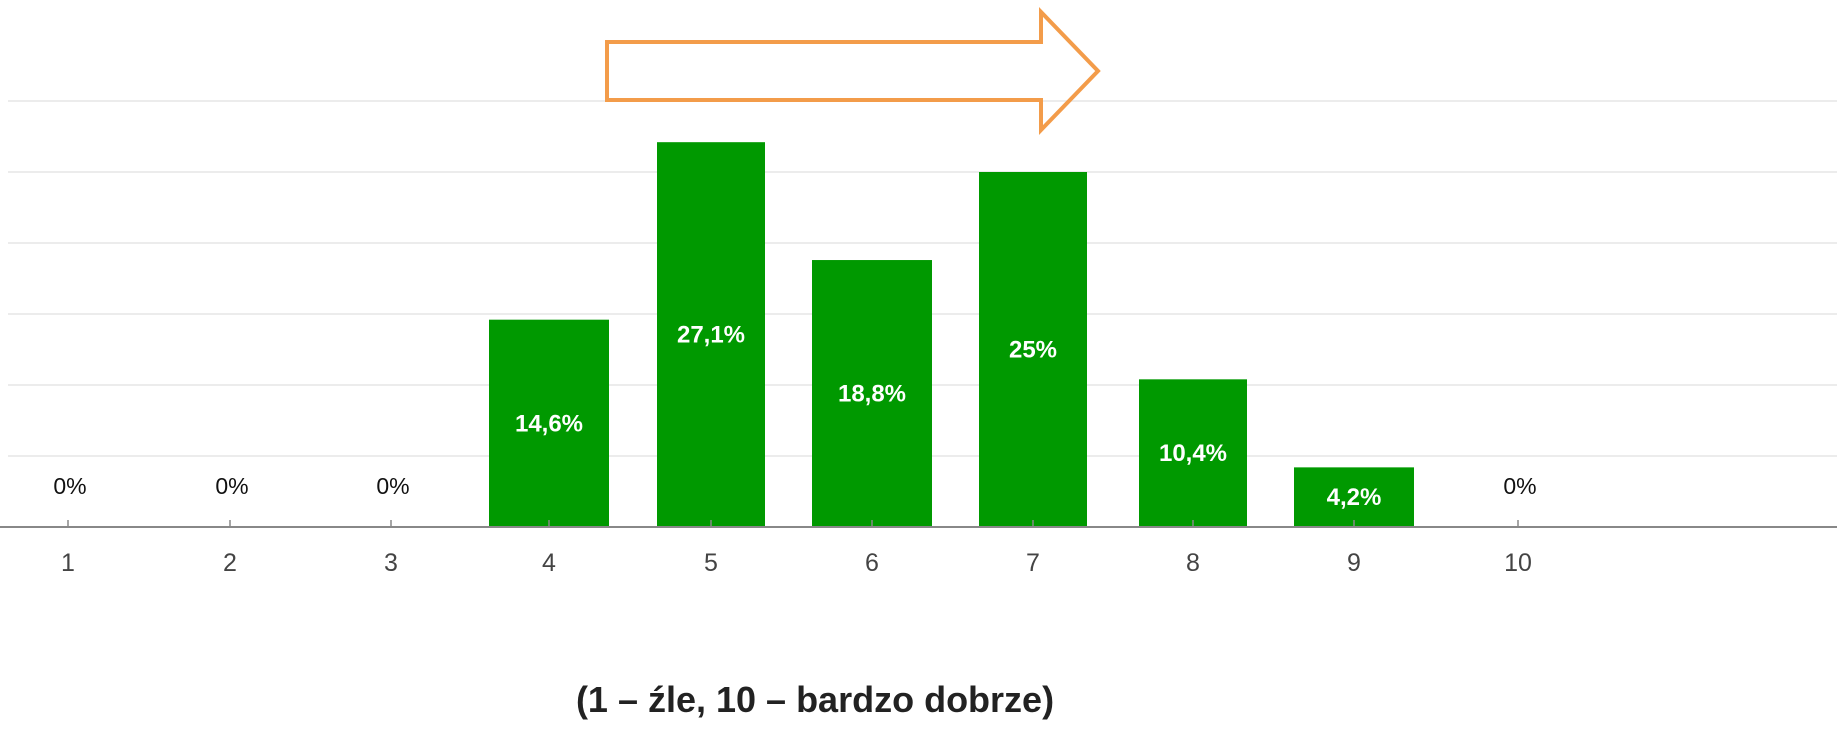 This screenshot has height=742, width=1837. I want to click on bar-value-label: 27,1%, so click(711, 335).